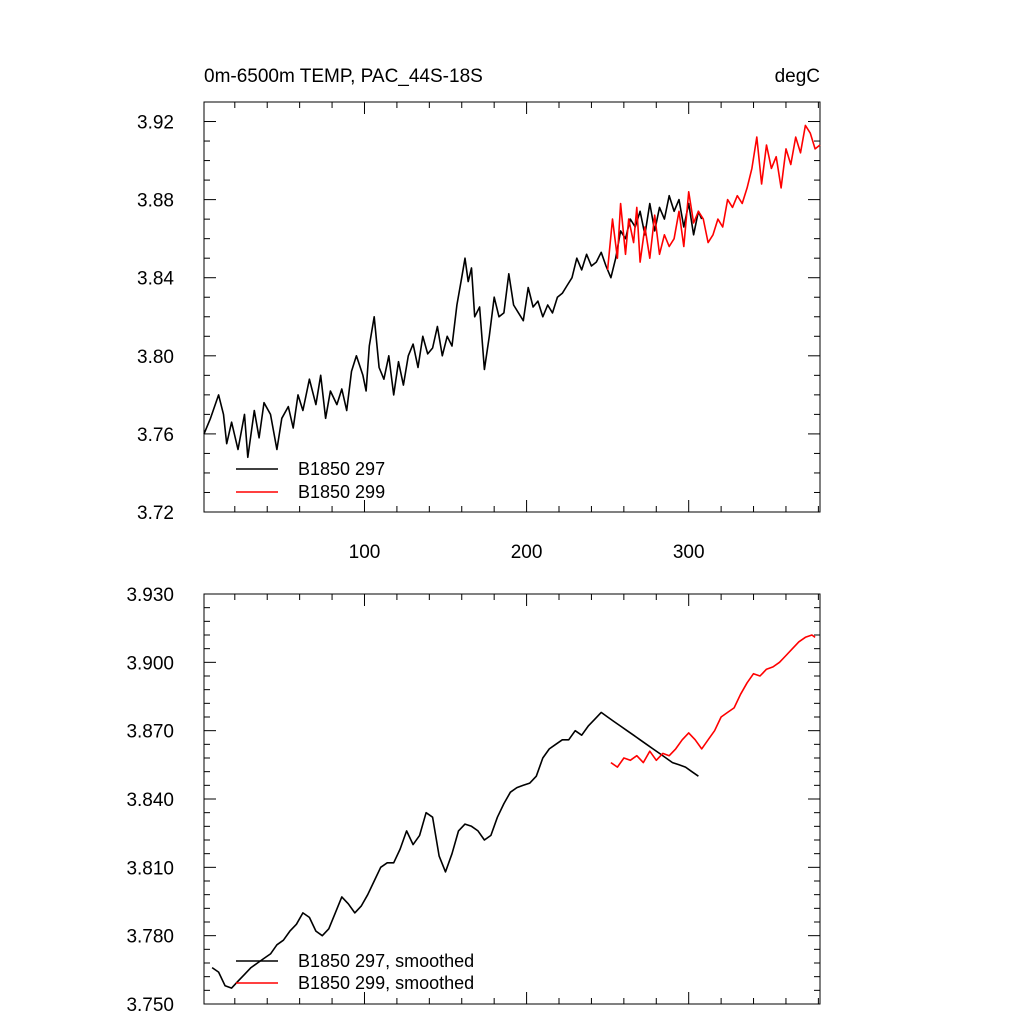 This screenshot has height=1024, width=1024. Describe the element at coordinates (365, 552) in the screenshot. I see `x-tick-label: 100` at that location.